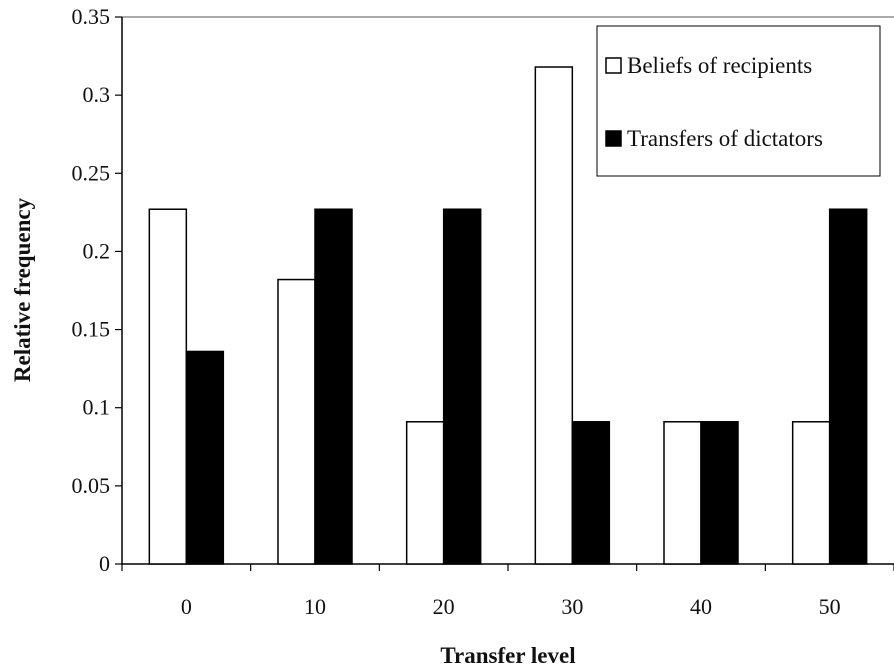  Describe the element at coordinates (91, 329) in the screenshot. I see `y-tick-label: 0.15` at that location.